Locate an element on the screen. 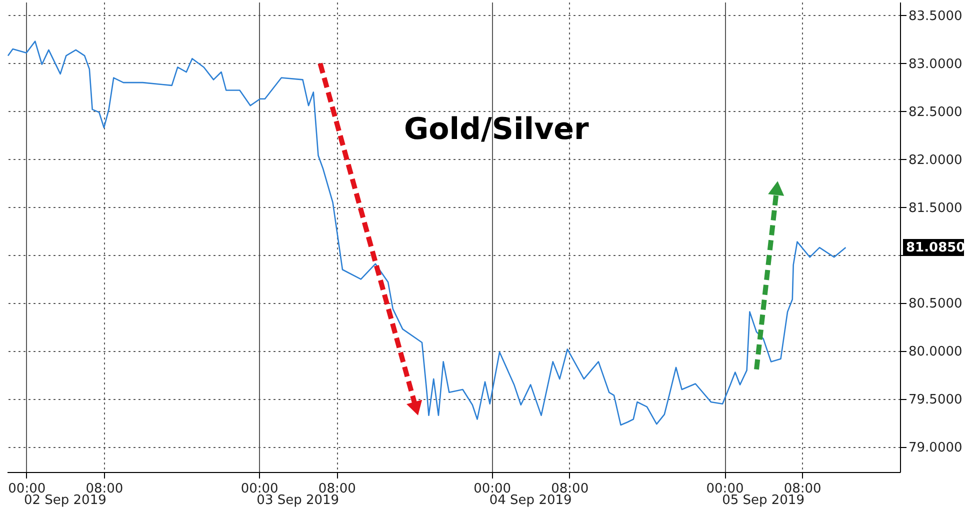 This screenshot has height=508, width=976. y-tick-label: 79.0000 is located at coordinates (935, 448).